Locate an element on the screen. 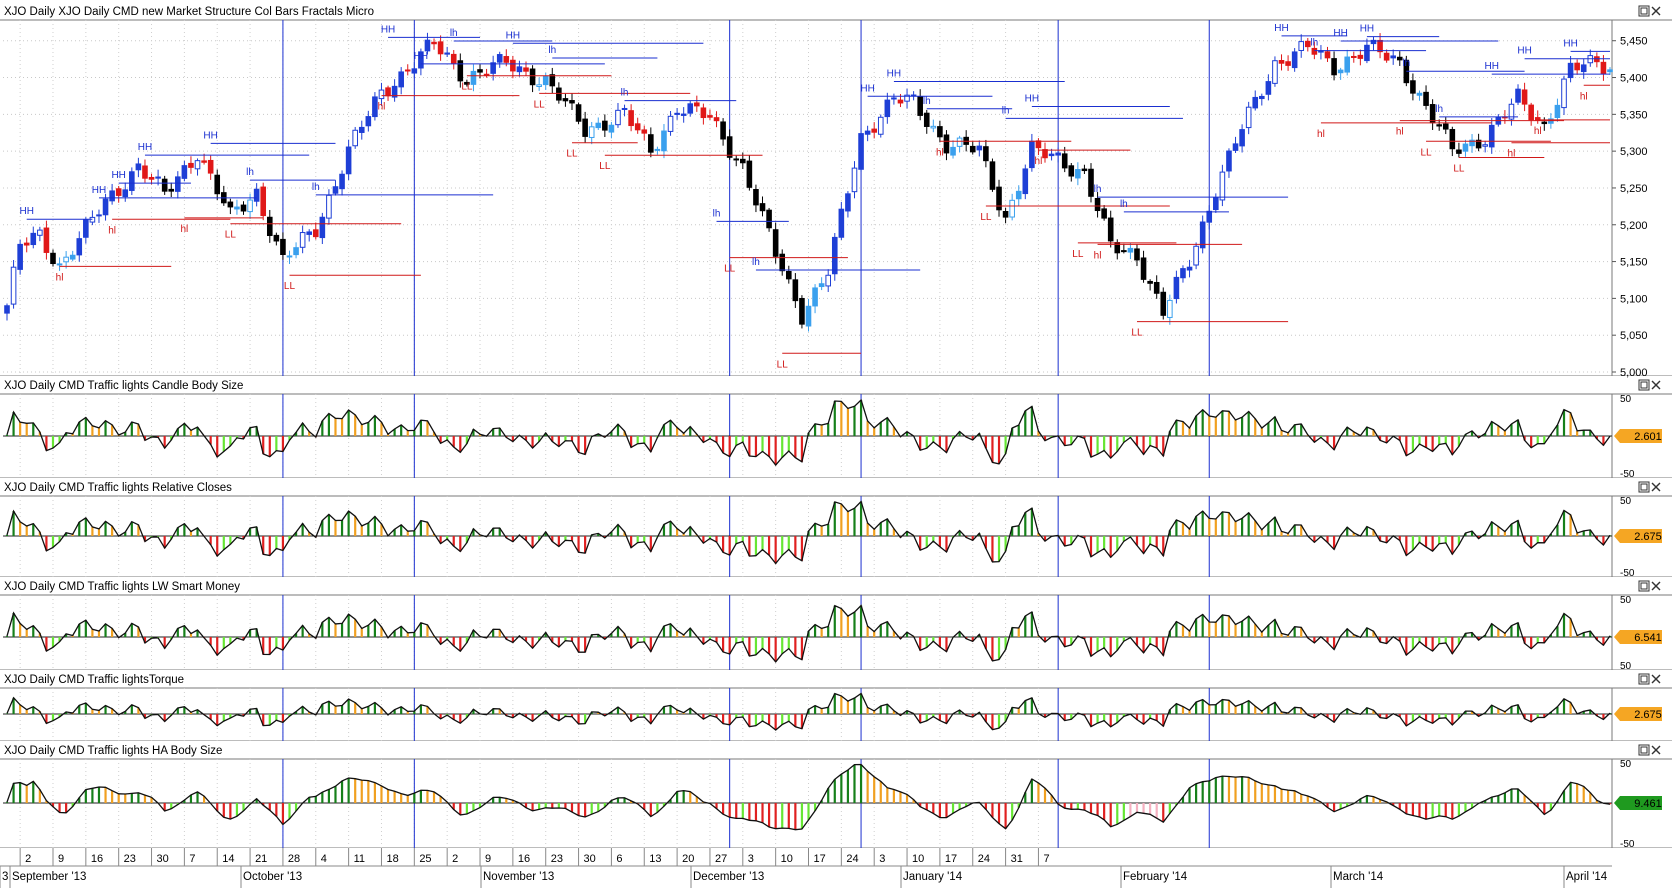  price-tick-label: 5,400 is located at coordinates (1634, 79).